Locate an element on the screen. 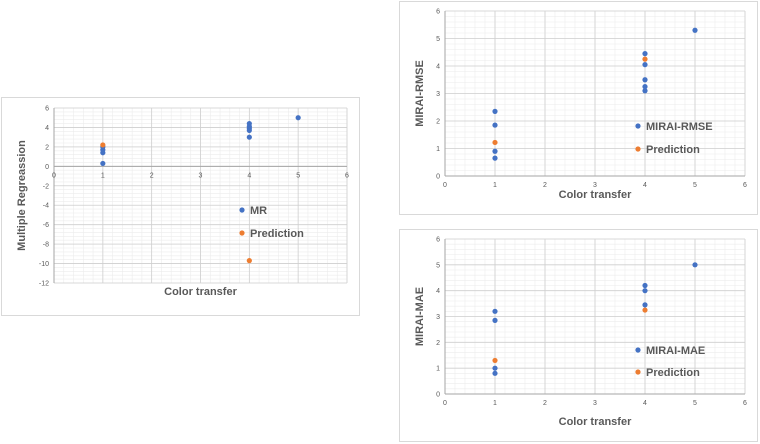 This screenshot has height=444, width=760. y-axis-title: Multiple Regreassion is located at coordinates (22, 195).